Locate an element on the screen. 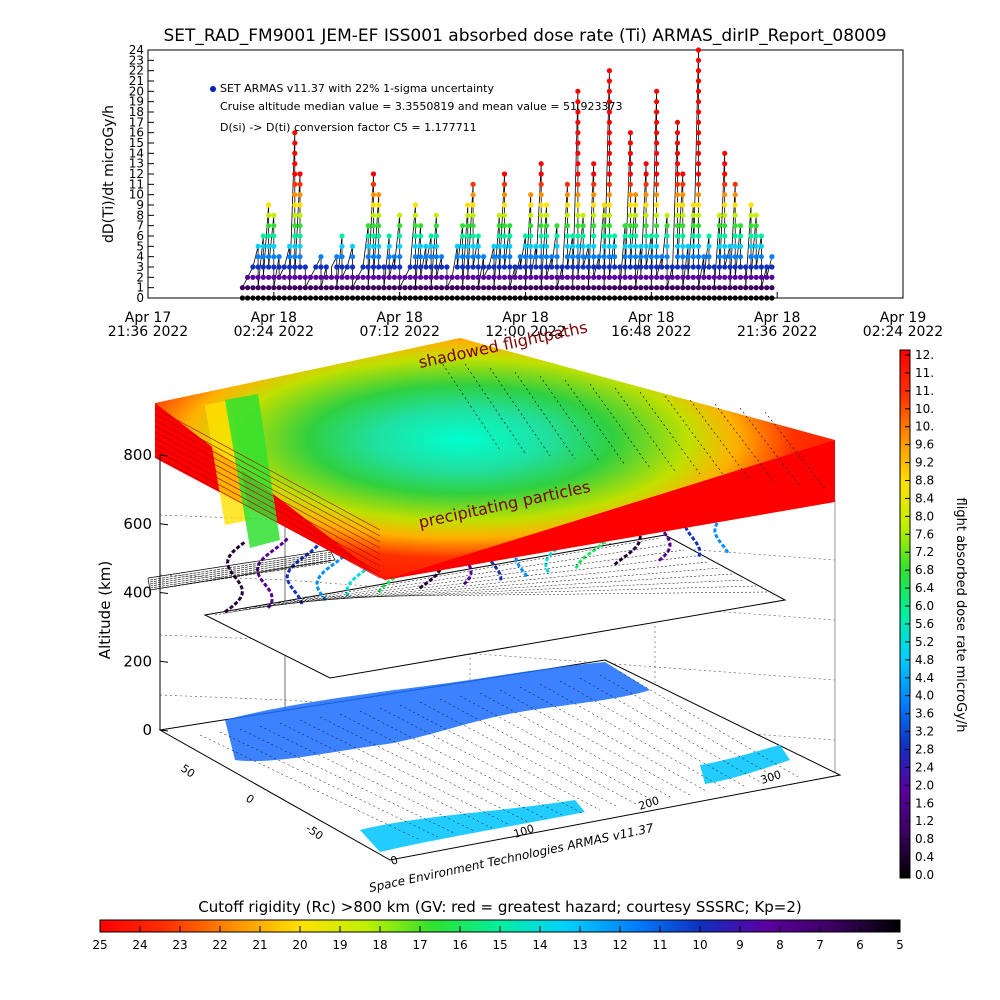  dose-colorbar-tick-label: 4.4 is located at coordinates (924, 678).